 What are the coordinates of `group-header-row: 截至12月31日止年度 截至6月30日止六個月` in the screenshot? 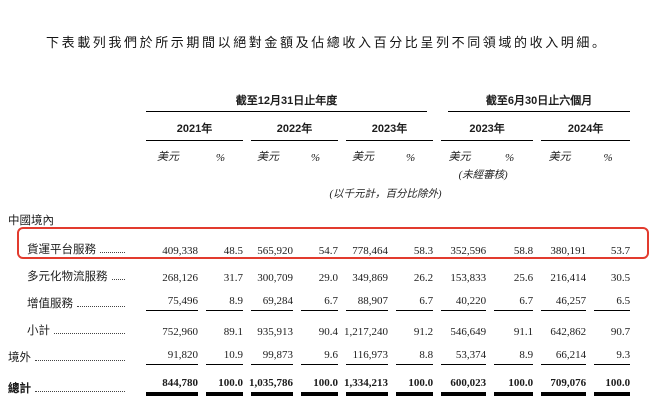 It's located at (319, 102).